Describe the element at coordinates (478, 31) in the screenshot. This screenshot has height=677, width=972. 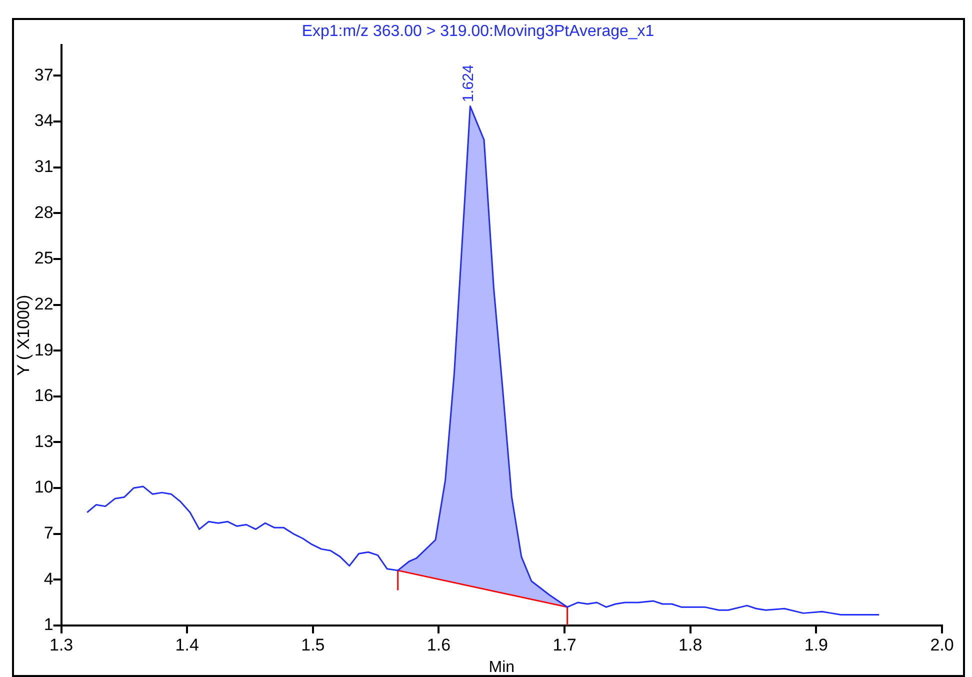
I see `chart-title: Exp1:m/z 363.00 > 319.00:Moving3PtAverage_x1` at that location.